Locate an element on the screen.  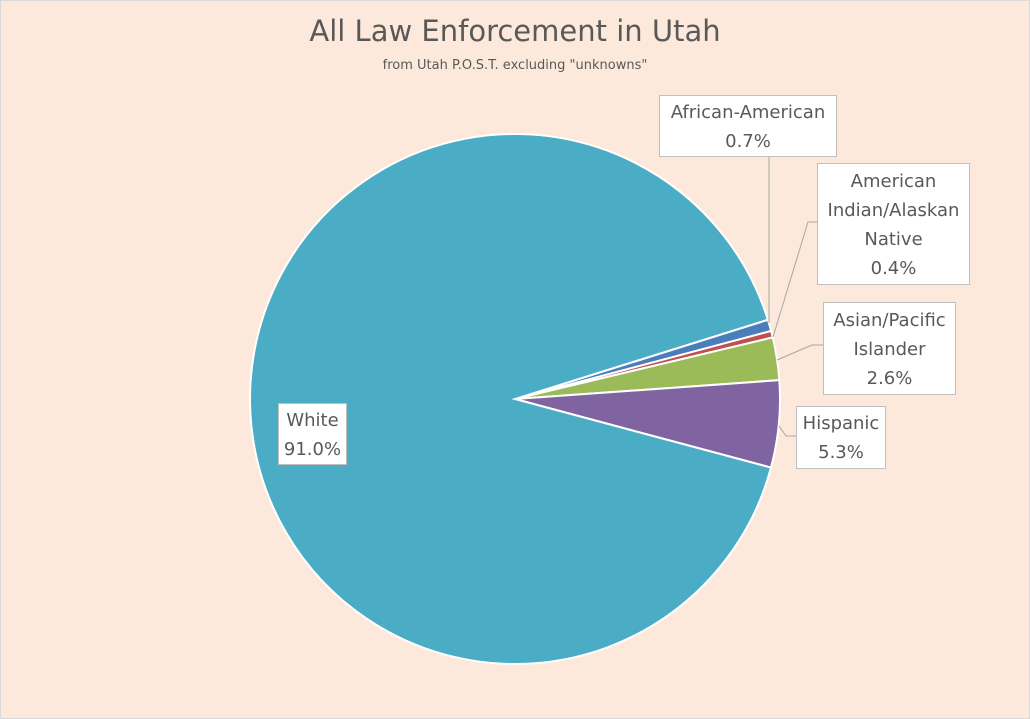
slice-label: White is located at coordinates (312, 420).